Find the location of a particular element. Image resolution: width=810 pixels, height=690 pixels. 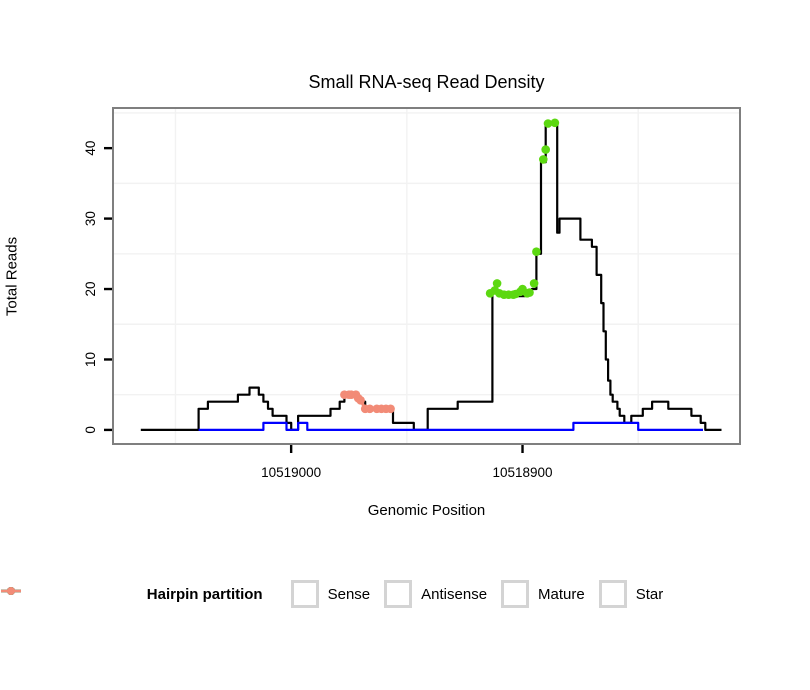

legend-label: Star is located at coordinates (649, 594).